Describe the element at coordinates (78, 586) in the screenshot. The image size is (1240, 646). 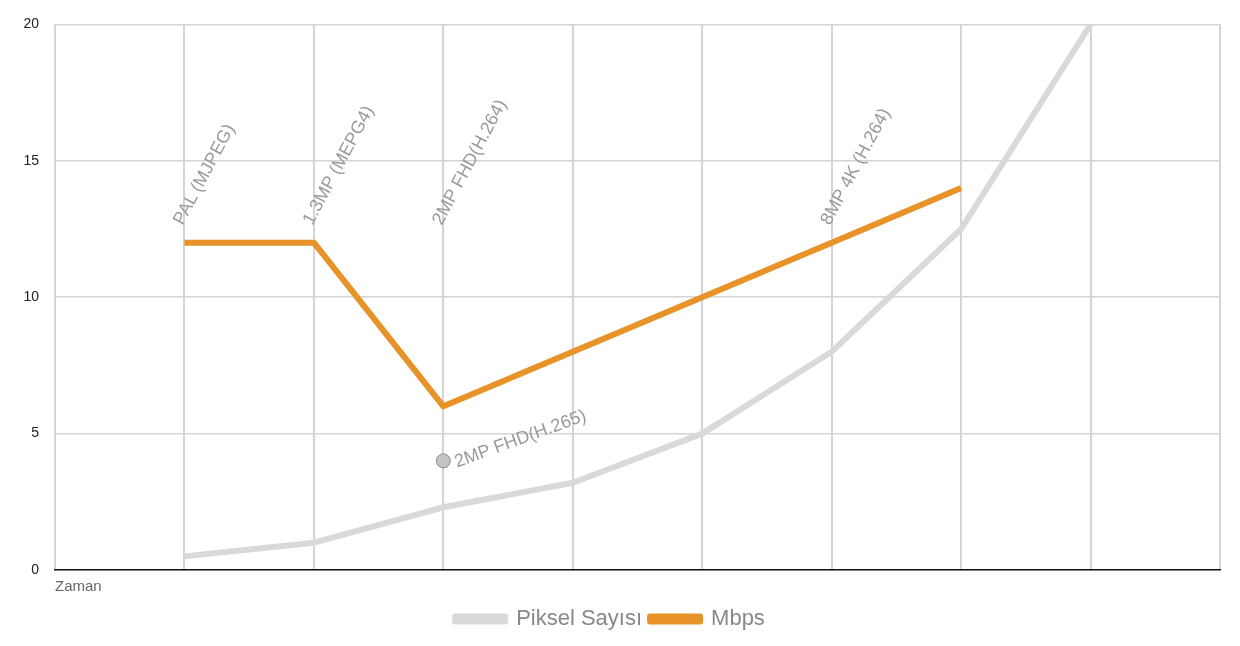
I see `x-axis-title: Zaman` at that location.